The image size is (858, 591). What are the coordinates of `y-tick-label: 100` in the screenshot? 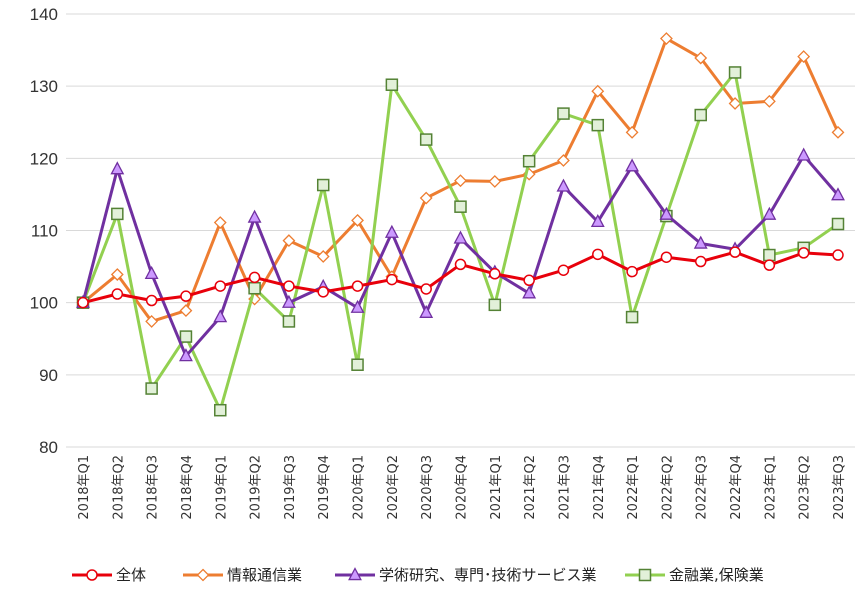 It's located at (44, 303).